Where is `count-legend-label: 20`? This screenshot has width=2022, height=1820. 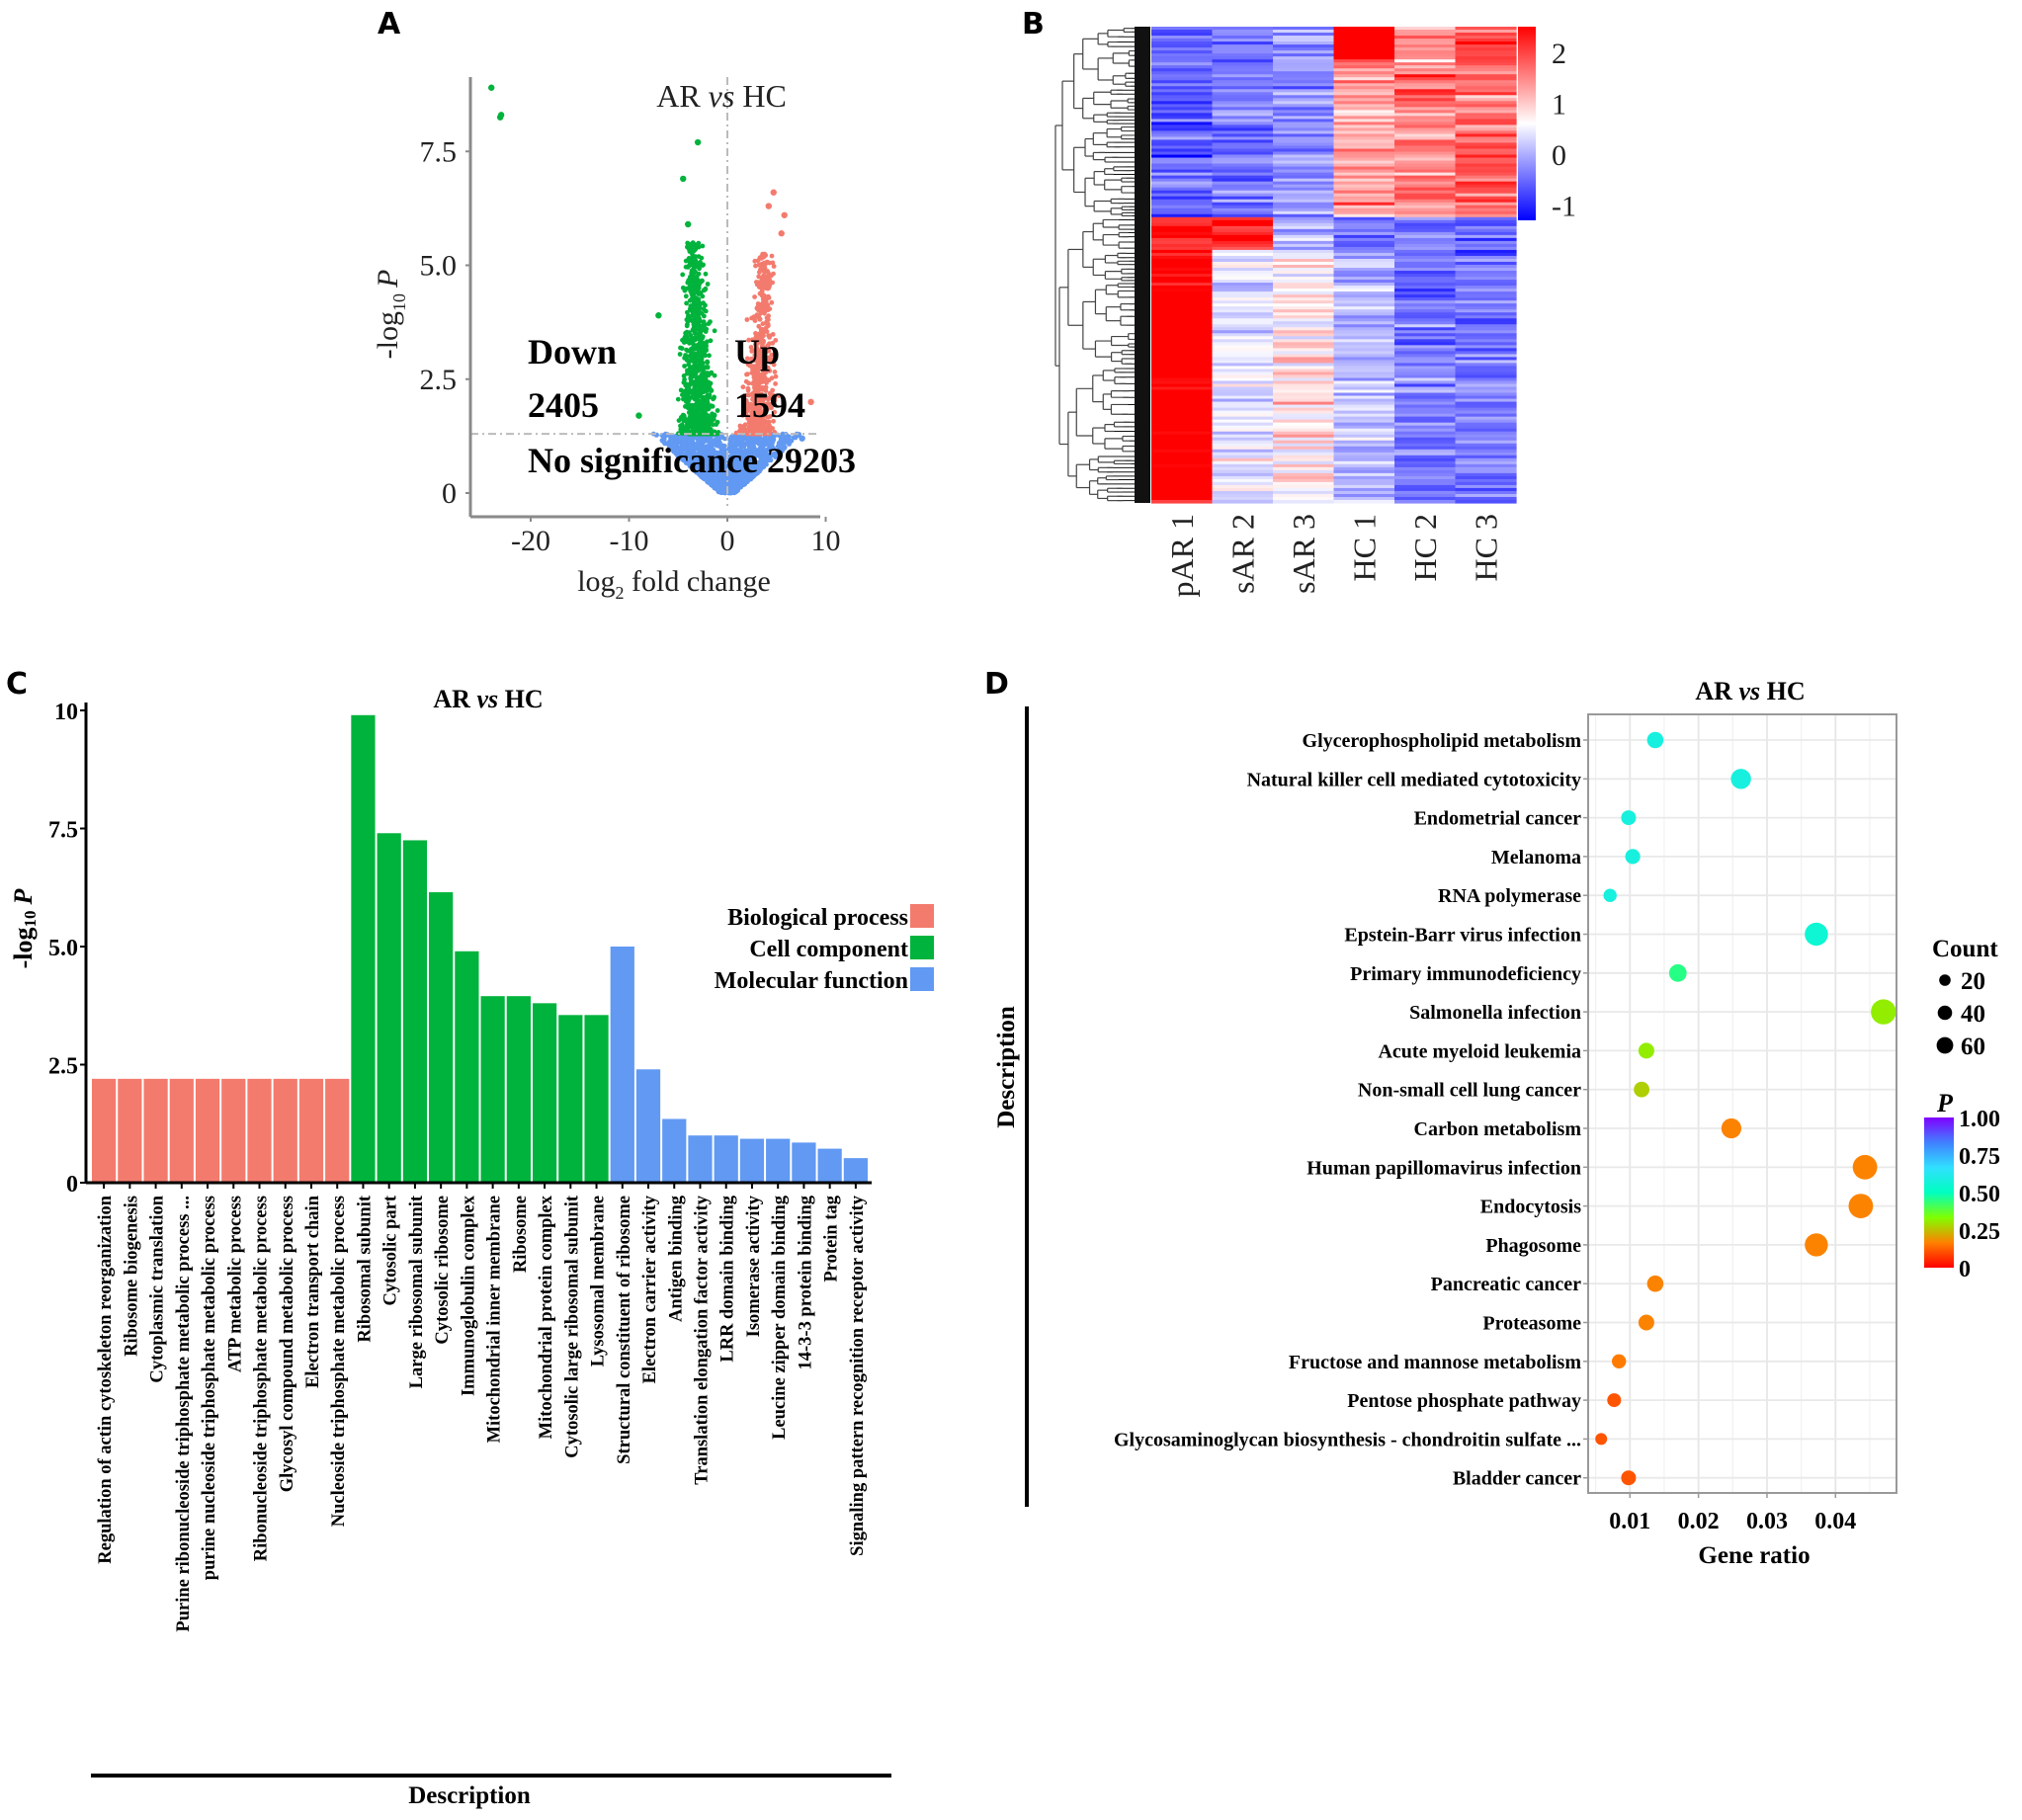 count-legend-label: 20 is located at coordinates (1973, 981).